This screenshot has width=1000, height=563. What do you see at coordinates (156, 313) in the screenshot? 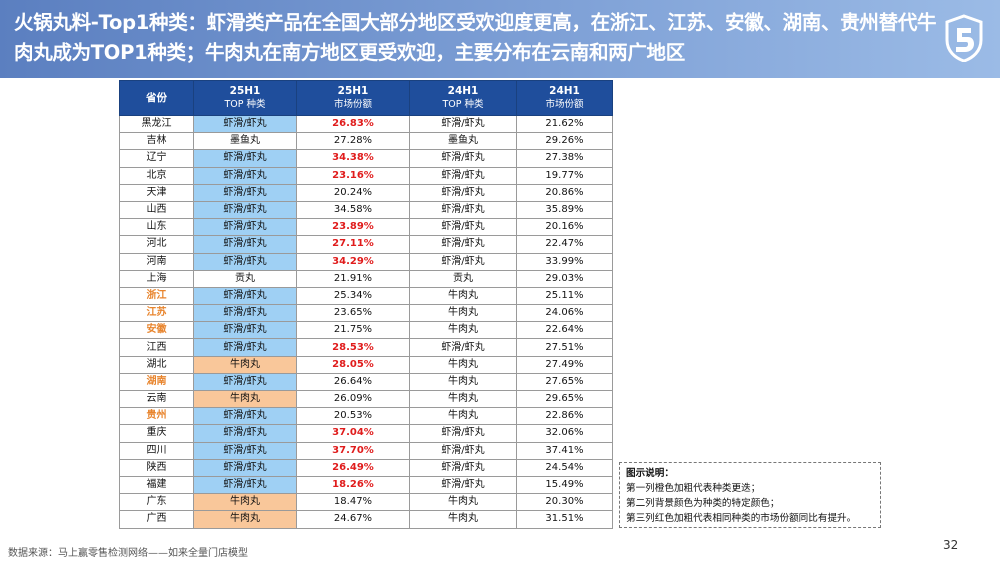
I see `cell-province: 江苏` at bounding box center [156, 313].